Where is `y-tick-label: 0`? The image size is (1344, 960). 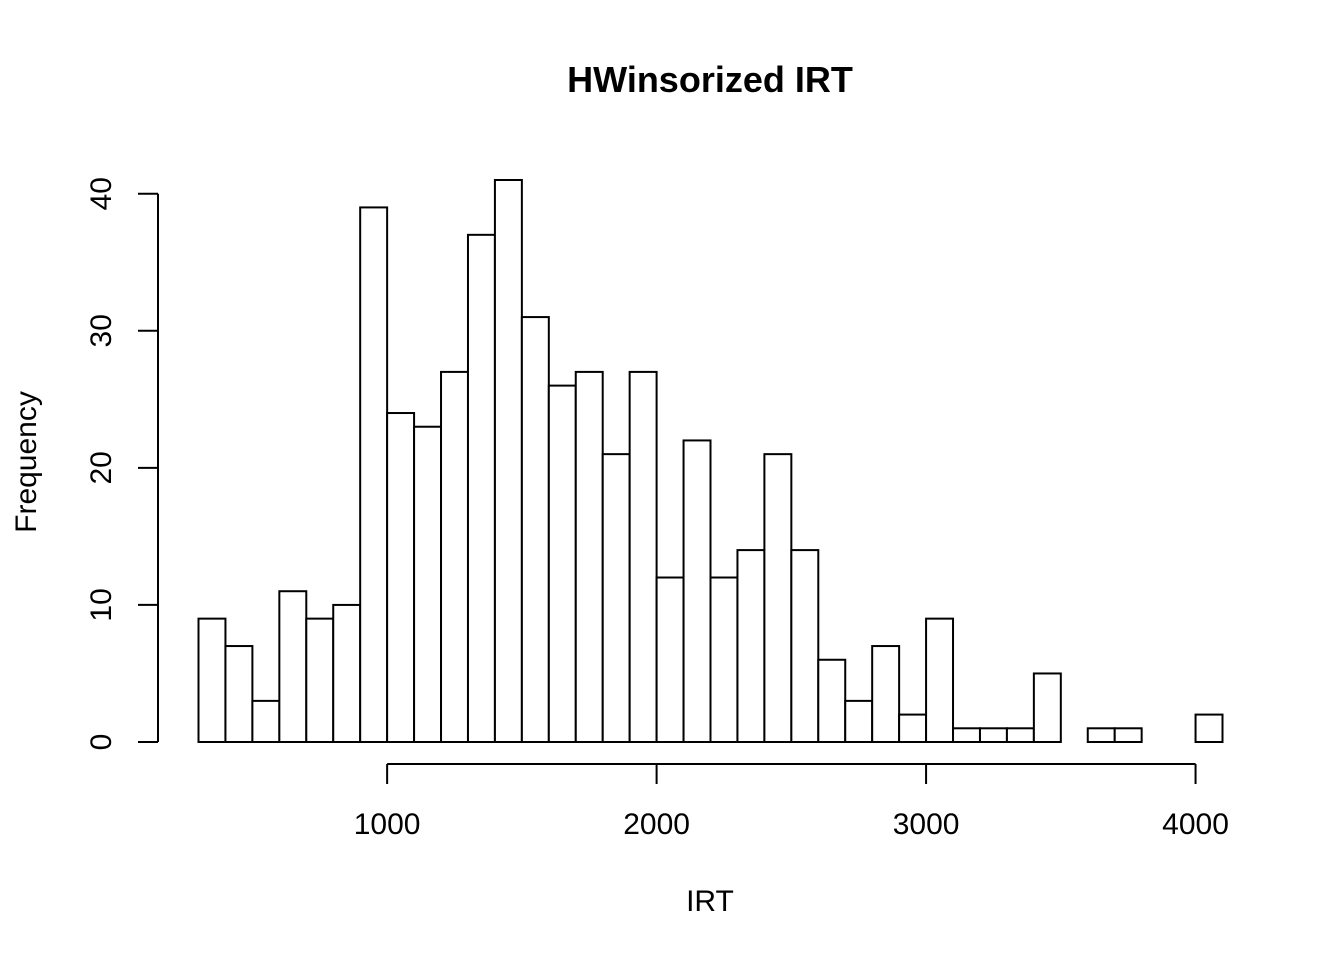
y-tick-label: 0 is located at coordinates (101, 742).